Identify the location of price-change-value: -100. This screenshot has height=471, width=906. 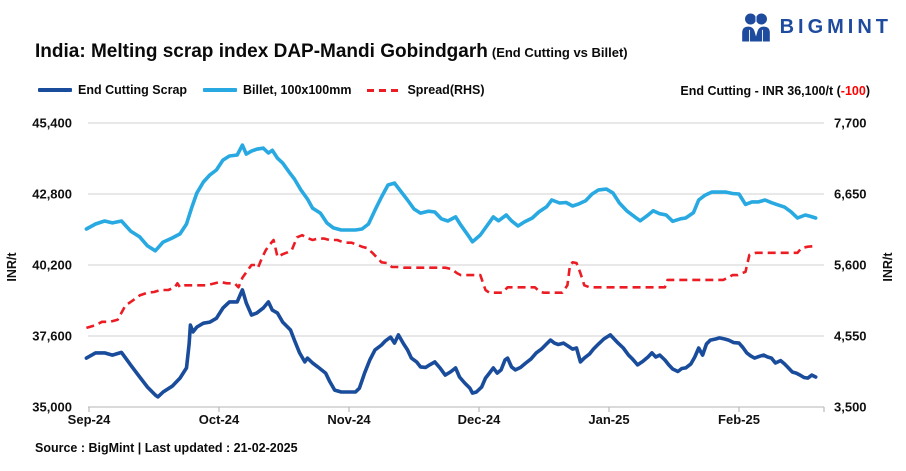
(853, 91).